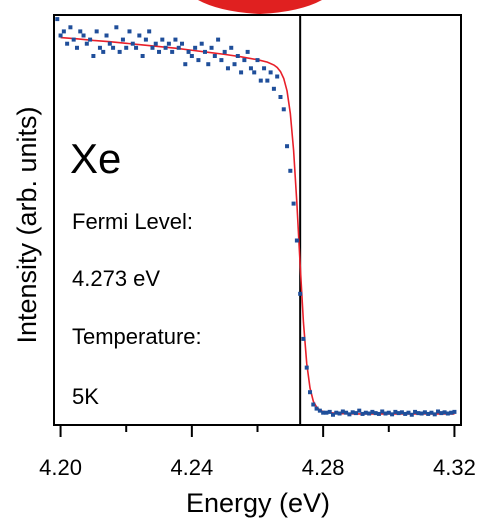 Image resolution: width=481 pixels, height=525 pixels. What do you see at coordinates (116, 278) in the screenshot?
I see `annotation-fermi-value: 4.273 eV` at bounding box center [116, 278].